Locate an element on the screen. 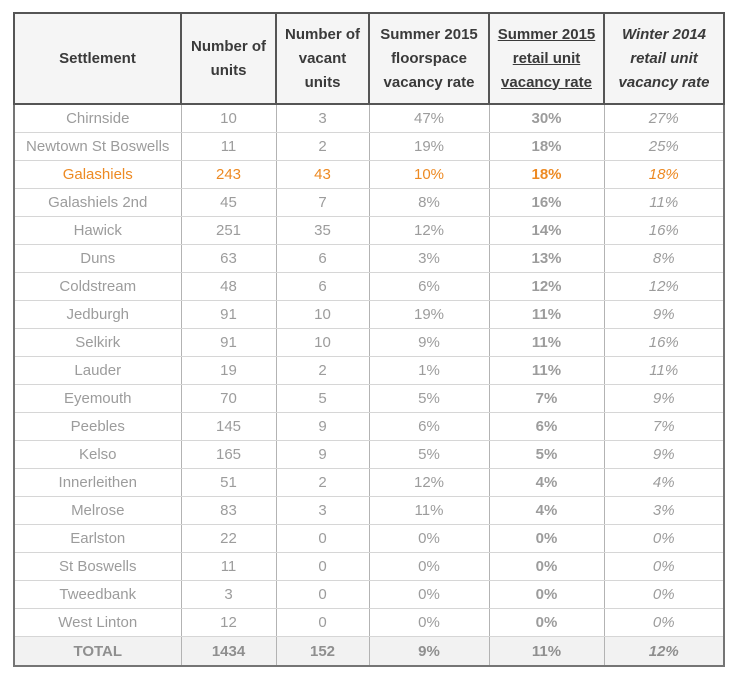  cell-settlement: Kelso is located at coordinates (97, 454).